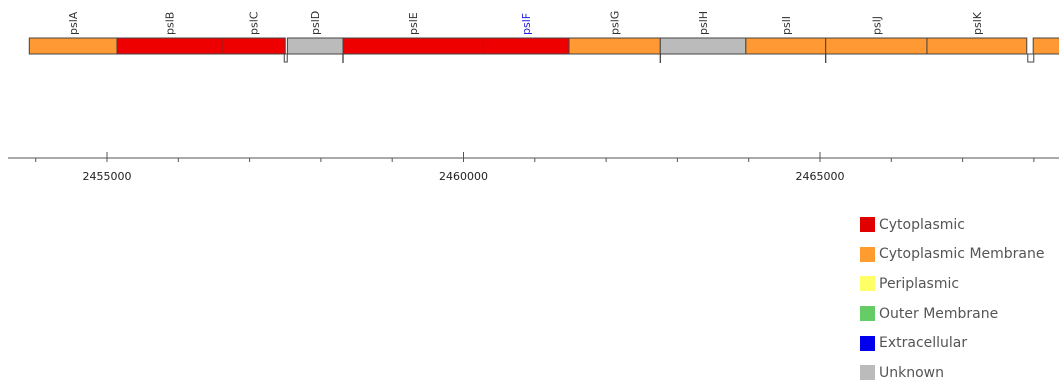  I want to click on gene-bar-pslD, so click(315, 46).